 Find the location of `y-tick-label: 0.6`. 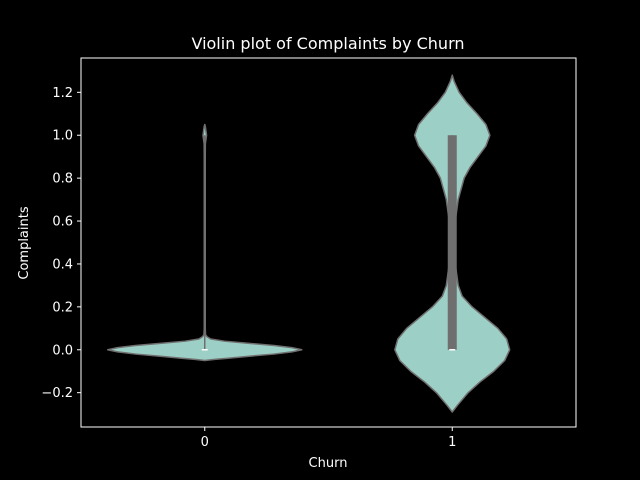

y-tick-label: 0.6 is located at coordinates (62, 222).